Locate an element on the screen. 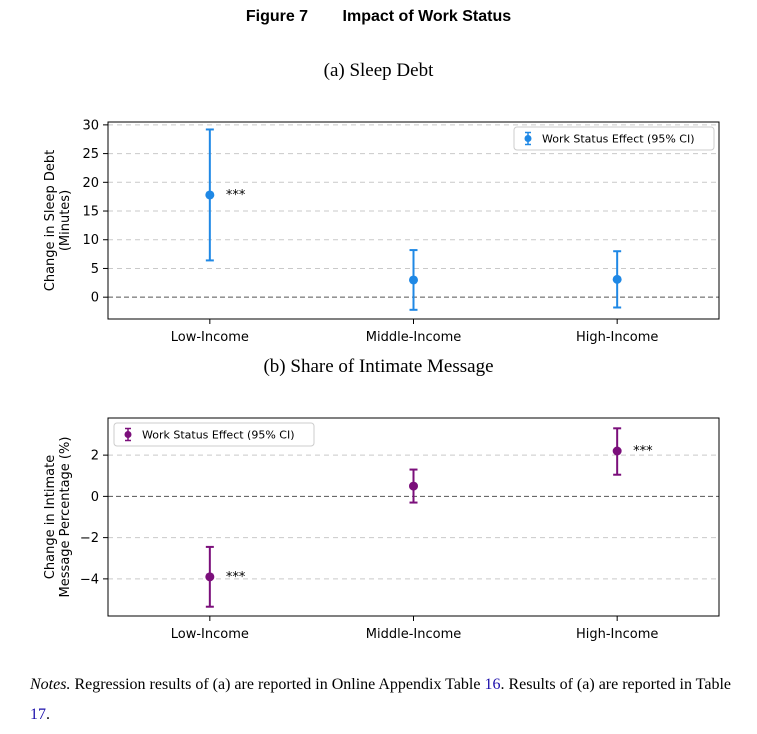  sleep-debt-legend-label: Work Status Effect (95% CI) is located at coordinates (618, 139).